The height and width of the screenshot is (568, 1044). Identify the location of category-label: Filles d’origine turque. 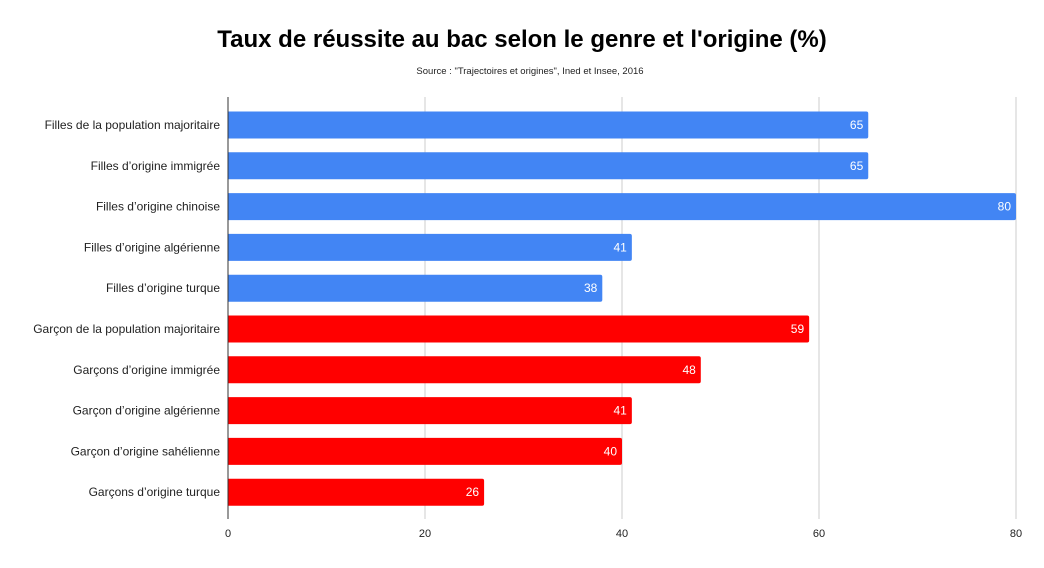
(163, 288).